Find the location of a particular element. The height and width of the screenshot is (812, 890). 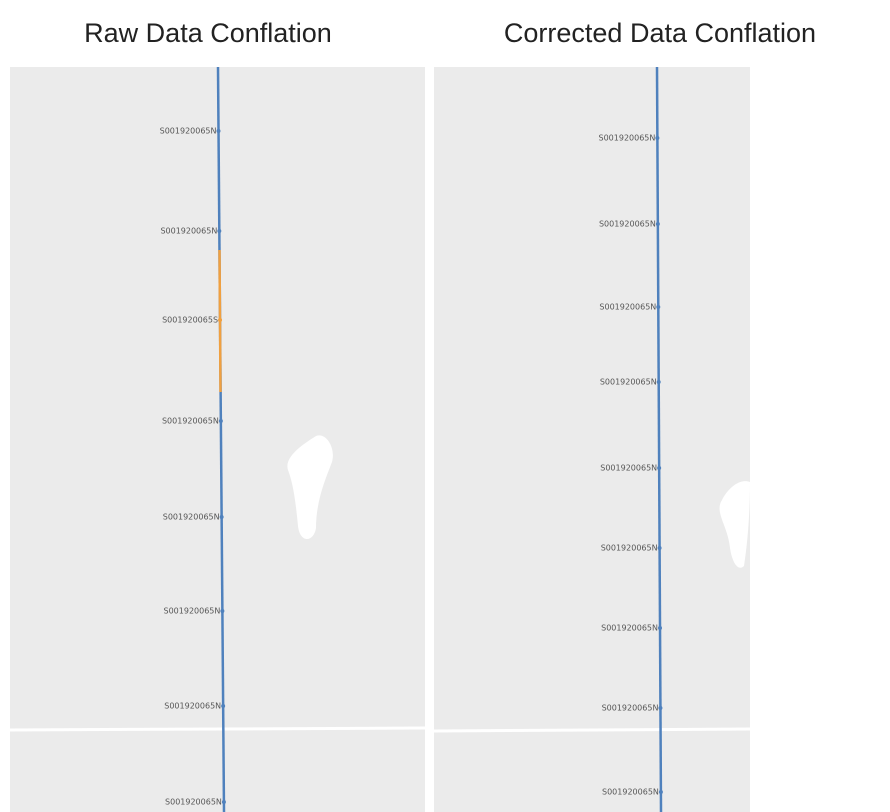

node-label: S001920065S is located at coordinates (190, 320).